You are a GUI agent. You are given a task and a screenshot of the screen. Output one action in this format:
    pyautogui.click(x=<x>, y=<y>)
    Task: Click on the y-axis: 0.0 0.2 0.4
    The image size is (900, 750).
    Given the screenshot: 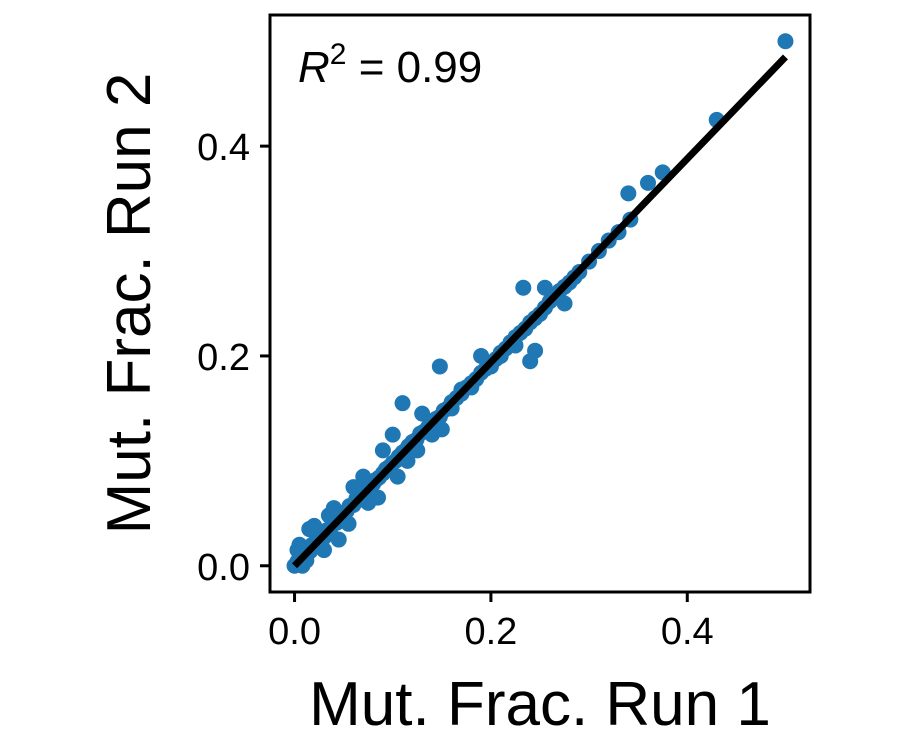 What is the action you would take?
    pyautogui.click(x=233, y=358)
    